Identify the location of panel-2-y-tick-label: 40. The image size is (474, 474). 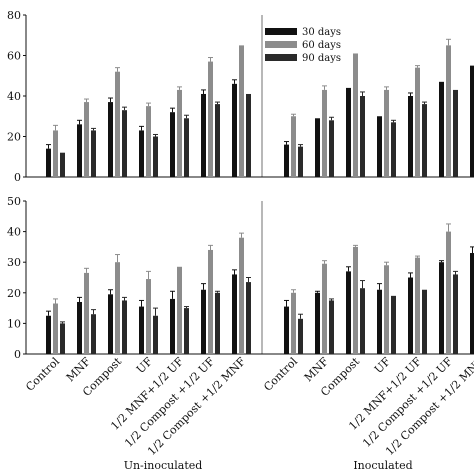
(14, 232).